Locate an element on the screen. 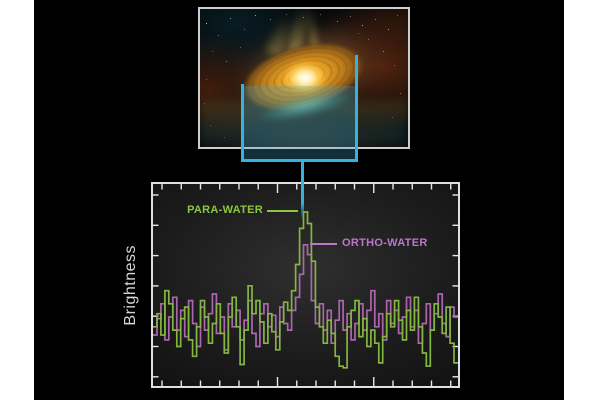  ortho-water-label: ORTHO-WATER is located at coordinates (385, 243).